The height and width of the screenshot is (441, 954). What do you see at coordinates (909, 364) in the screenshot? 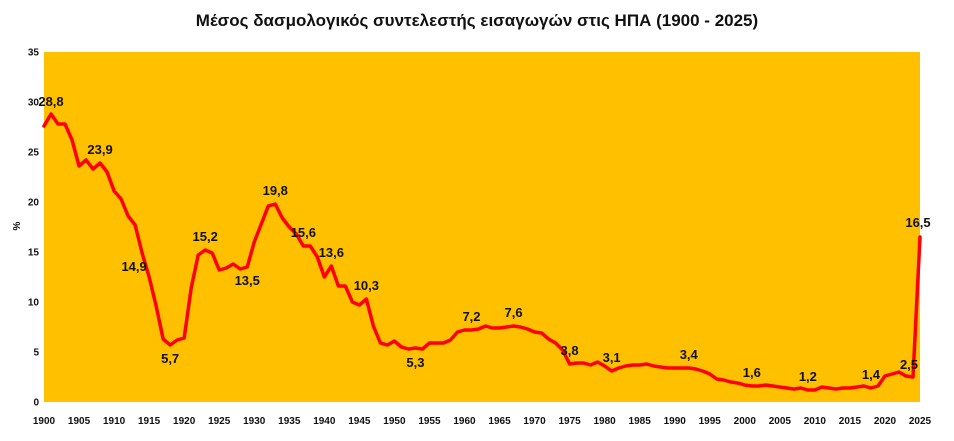
I see `data-label: 2,5` at bounding box center [909, 364].